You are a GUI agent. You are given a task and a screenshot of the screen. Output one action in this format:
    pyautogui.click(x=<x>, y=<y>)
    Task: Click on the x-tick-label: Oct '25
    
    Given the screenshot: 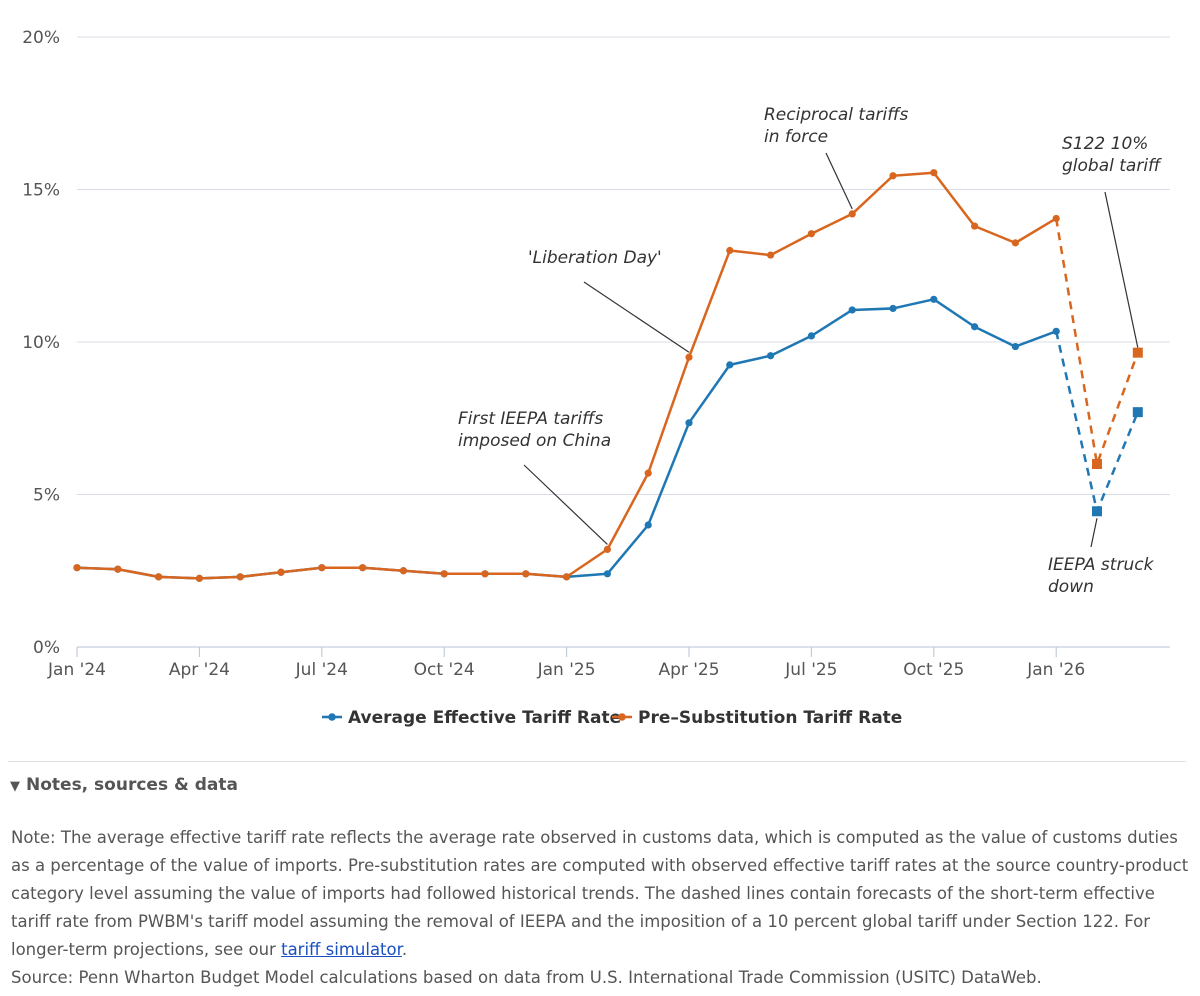 What is the action you would take?
    pyautogui.click(x=933, y=670)
    